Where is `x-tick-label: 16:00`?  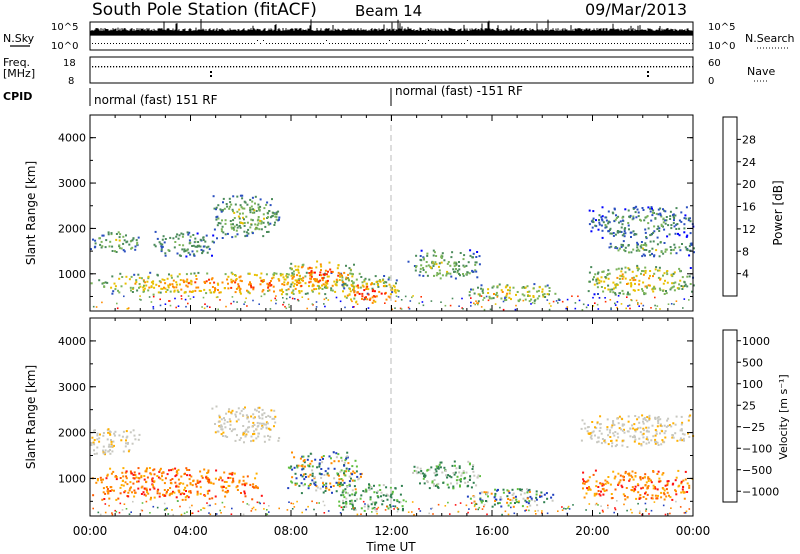 x-tick-label: 16:00 is located at coordinates (492, 531).